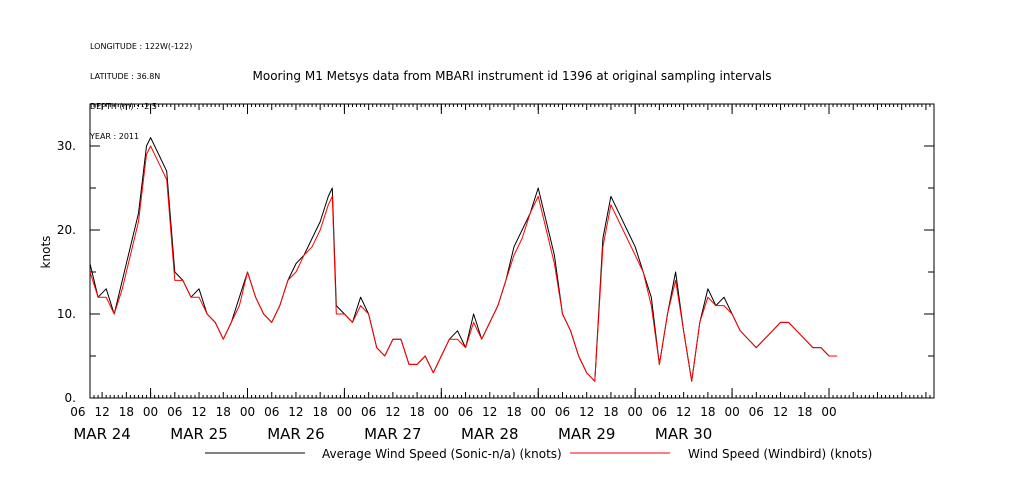 Image resolution: width=1009 pixels, height=504 pixels. What do you see at coordinates (115, 136) in the screenshot?
I see `year-text: YEAR : 2011` at bounding box center [115, 136].